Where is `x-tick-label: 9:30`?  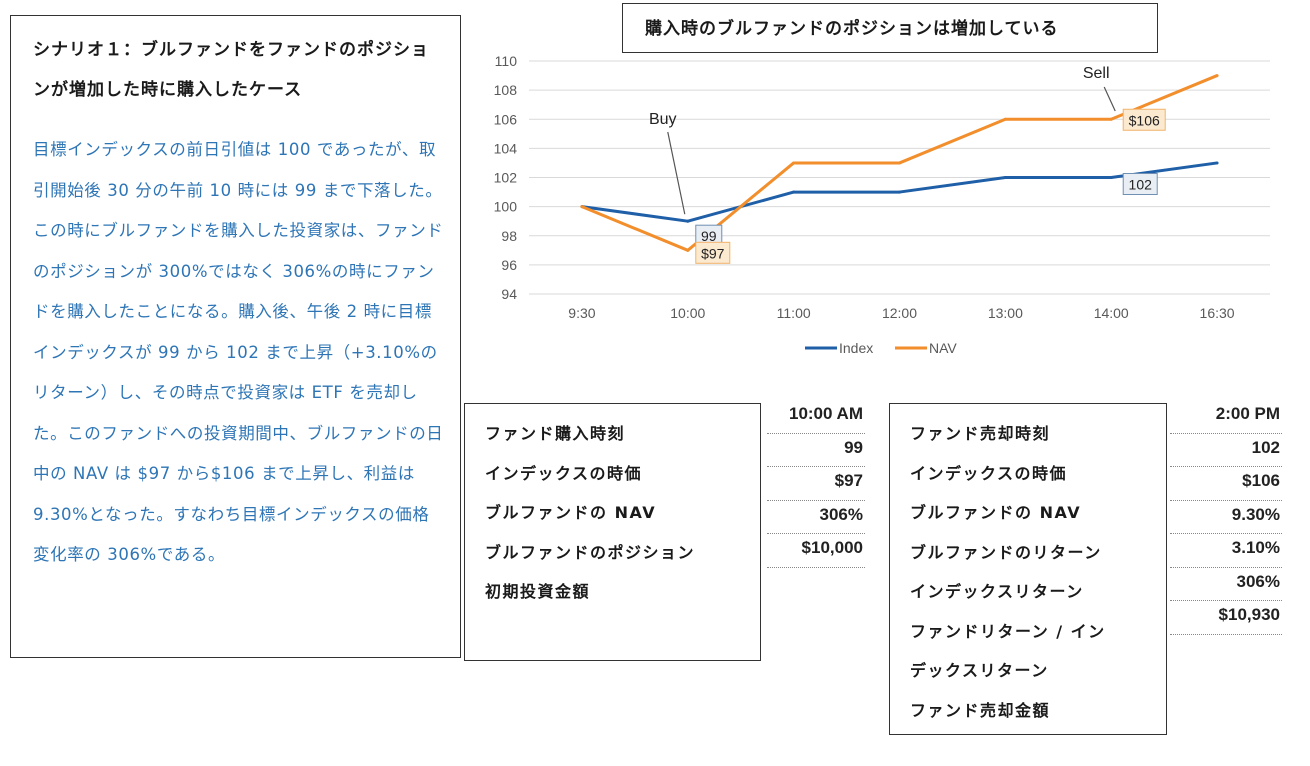
x-tick-label: 9:30 is located at coordinates (581, 313).